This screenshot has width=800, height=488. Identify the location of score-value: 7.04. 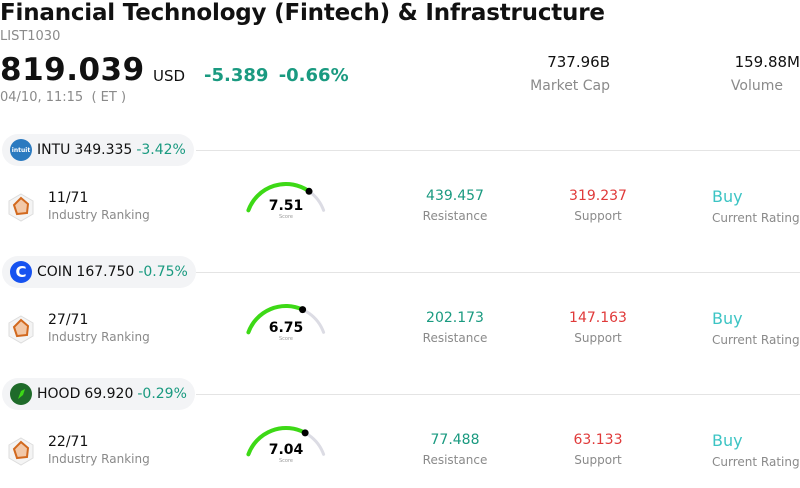
(286, 450).